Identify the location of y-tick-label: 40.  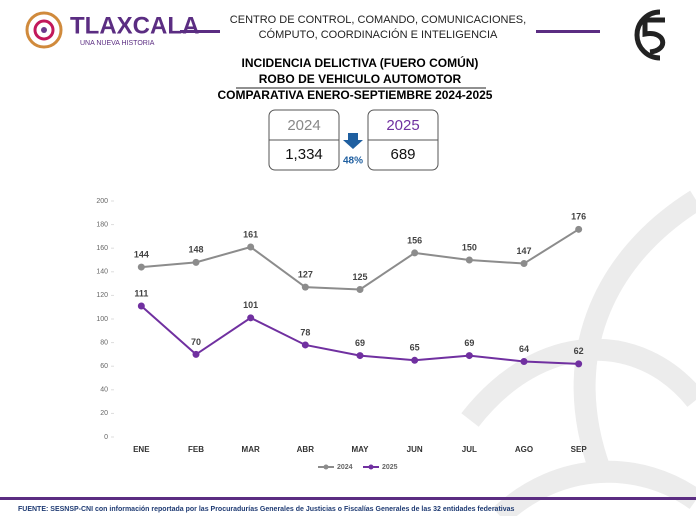
(104, 390).